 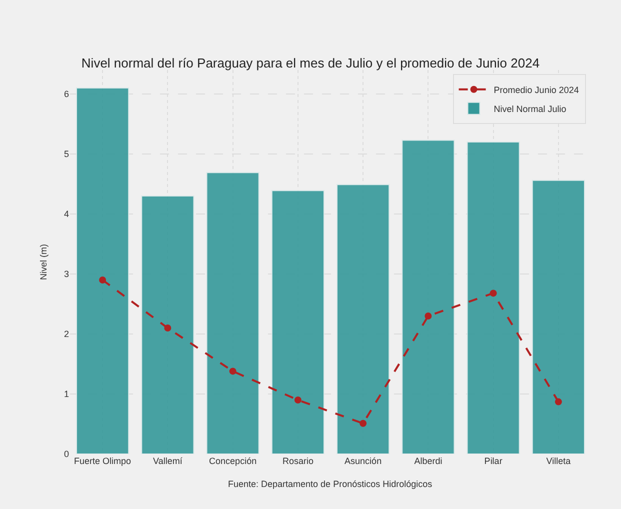 What do you see at coordinates (536, 89) in the screenshot?
I see `legend-label: Promedio Junio 2024` at bounding box center [536, 89].